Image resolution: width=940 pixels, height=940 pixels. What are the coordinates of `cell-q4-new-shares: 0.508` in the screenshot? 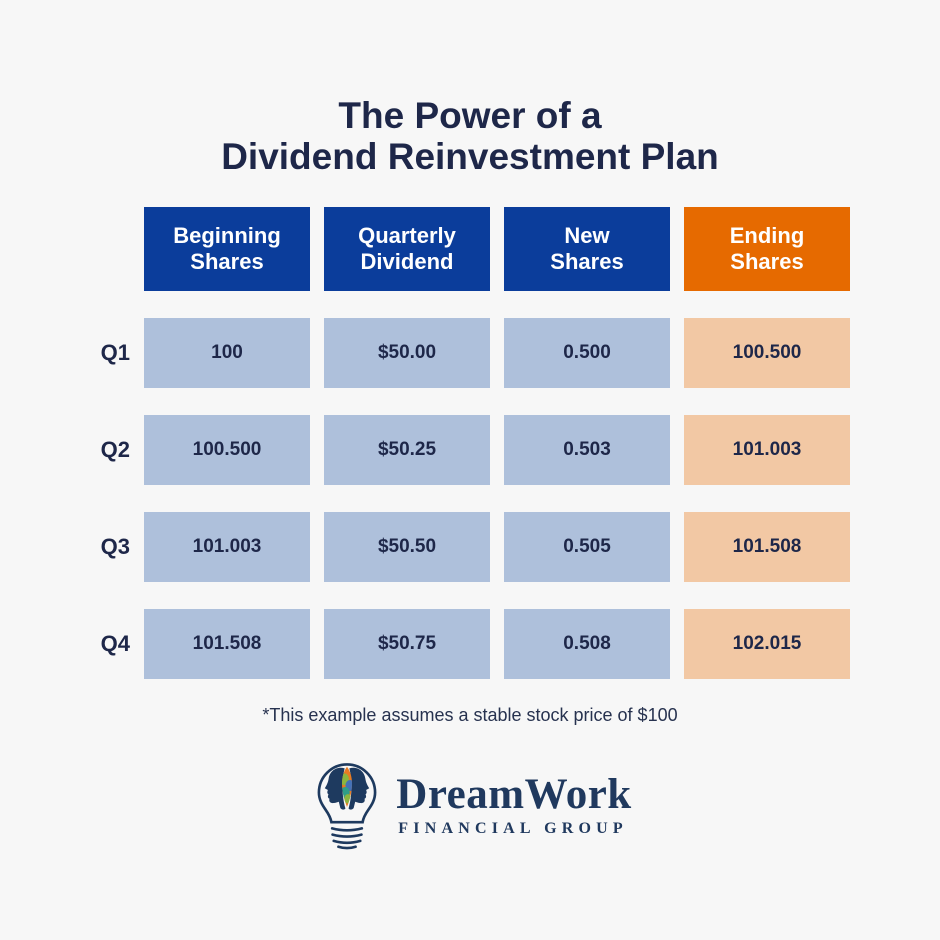 It's located at (587, 644).